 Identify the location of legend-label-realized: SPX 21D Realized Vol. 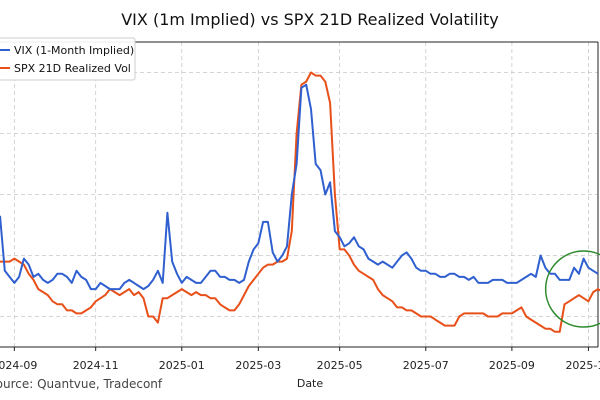
(72, 68).